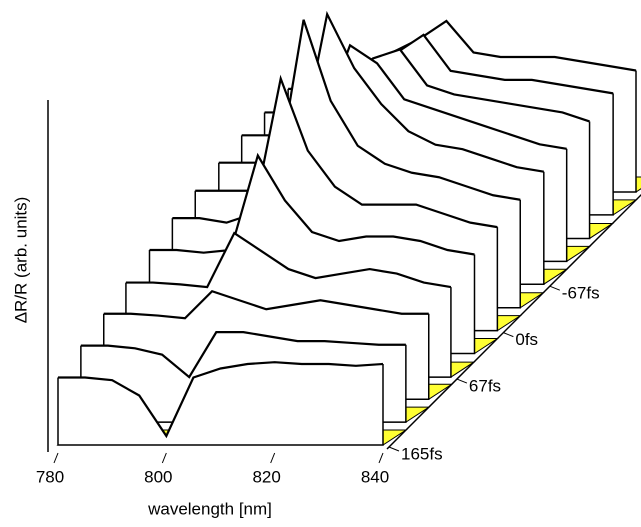 The image size is (641, 527). What do you see at coordinates (526, 339) in the screenshot?
I see `z-tick-label: 0fs` at bounding box center [526, 339].